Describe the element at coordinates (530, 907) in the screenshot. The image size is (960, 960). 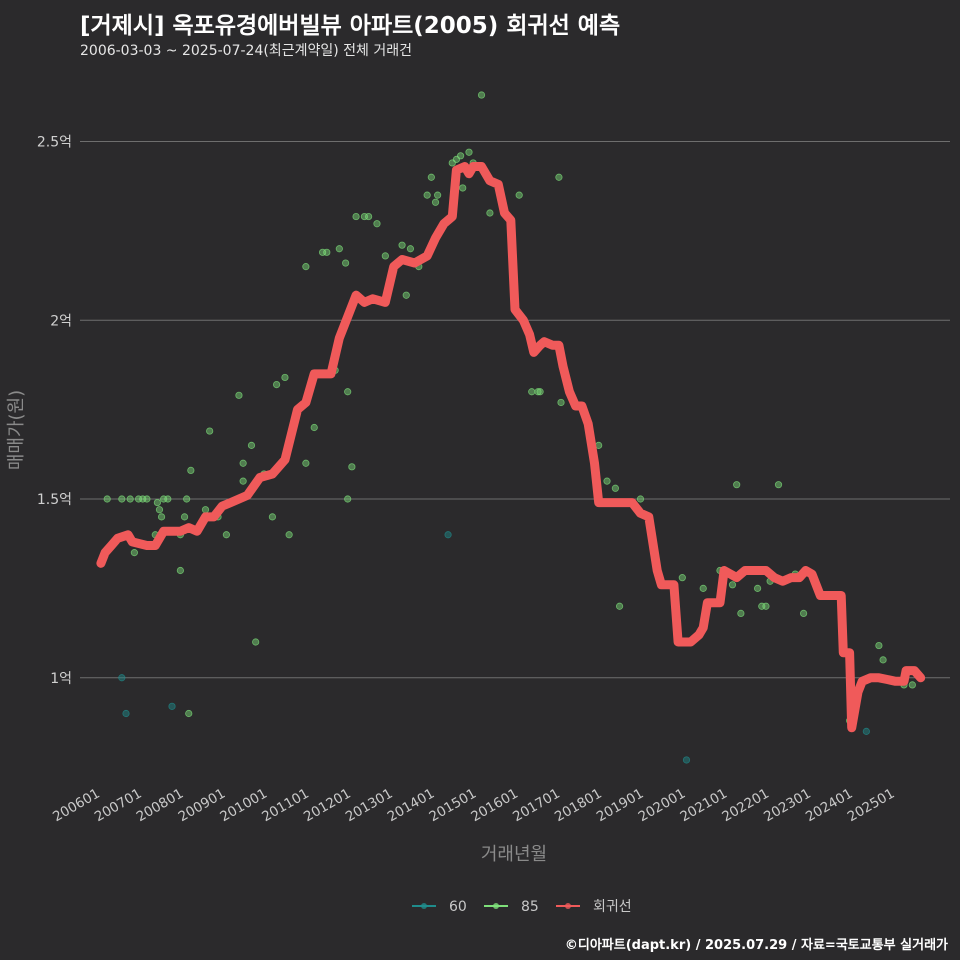
I see `legend-label: 85` at that location.